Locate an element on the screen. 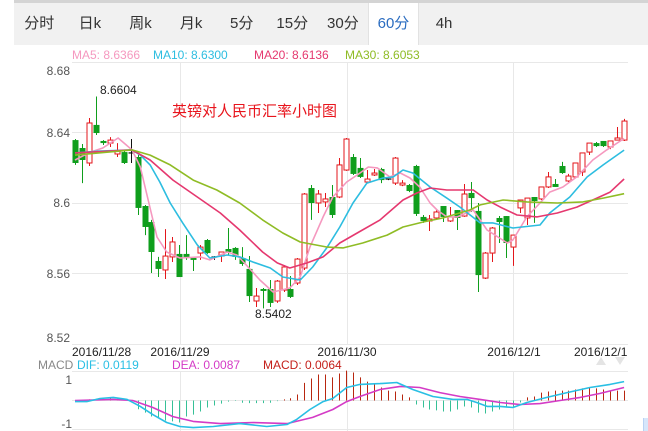  y-tick-label: 8.6 is located at coordinates (61, 203).